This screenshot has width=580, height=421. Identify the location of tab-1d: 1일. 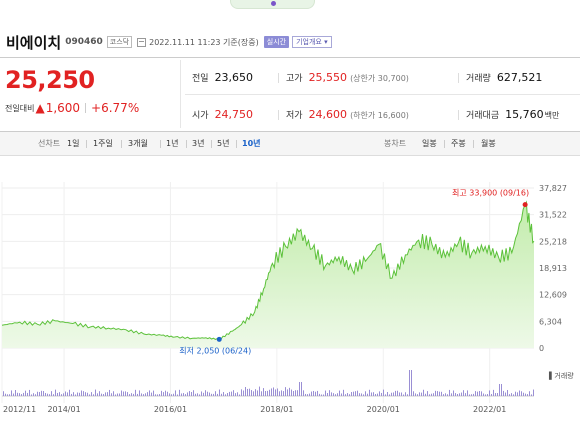
(73, 143).